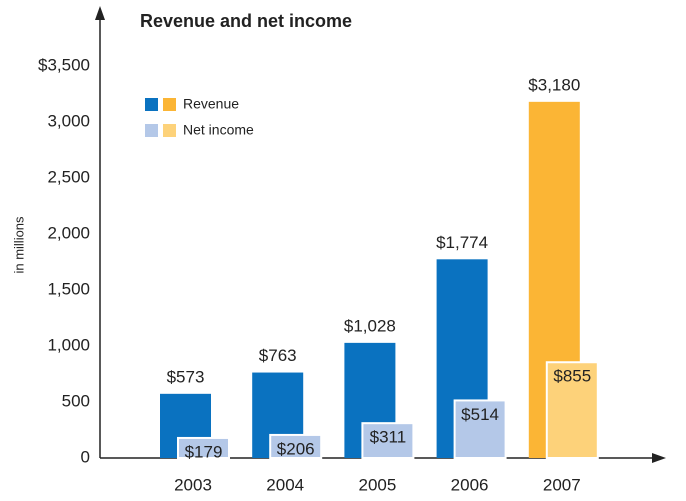 The image size is (686, 501). What do you see at coordinates (68, 176) in the screenshot?
I see `y-tick-label: 2,500` at bounding box center [68, 176].